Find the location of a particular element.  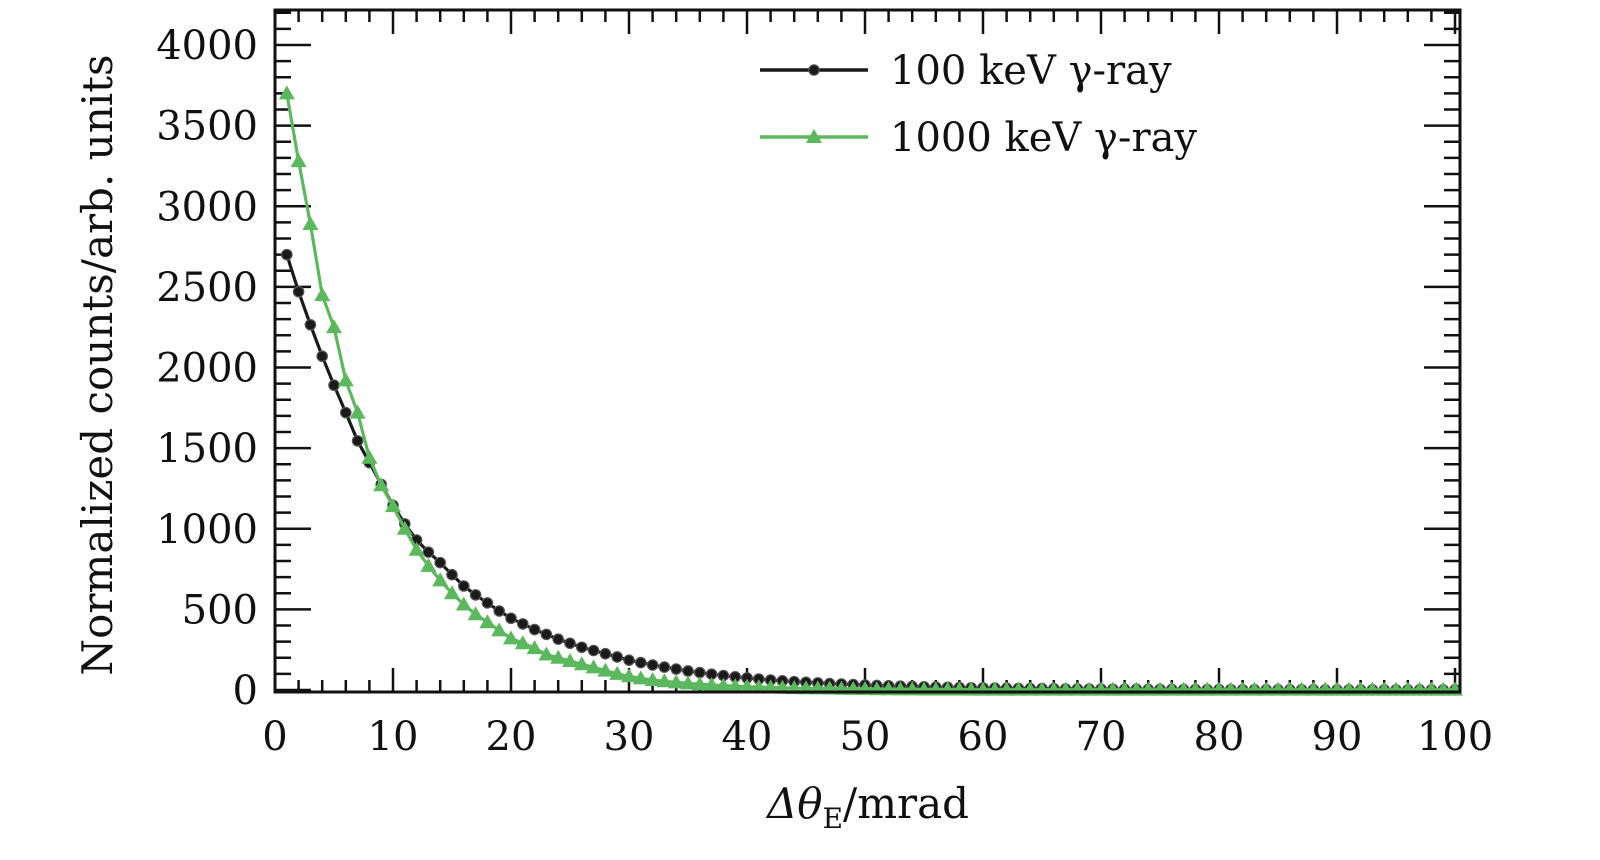

y-tick-label: 4000 is located at coordinates (207, 46).